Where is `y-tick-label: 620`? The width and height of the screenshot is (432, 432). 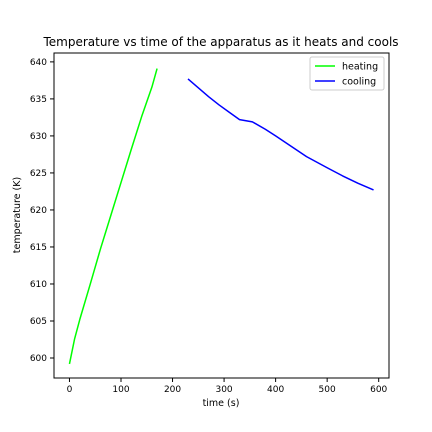
y-tick-label: 620 is located at coordinates (38, 211).